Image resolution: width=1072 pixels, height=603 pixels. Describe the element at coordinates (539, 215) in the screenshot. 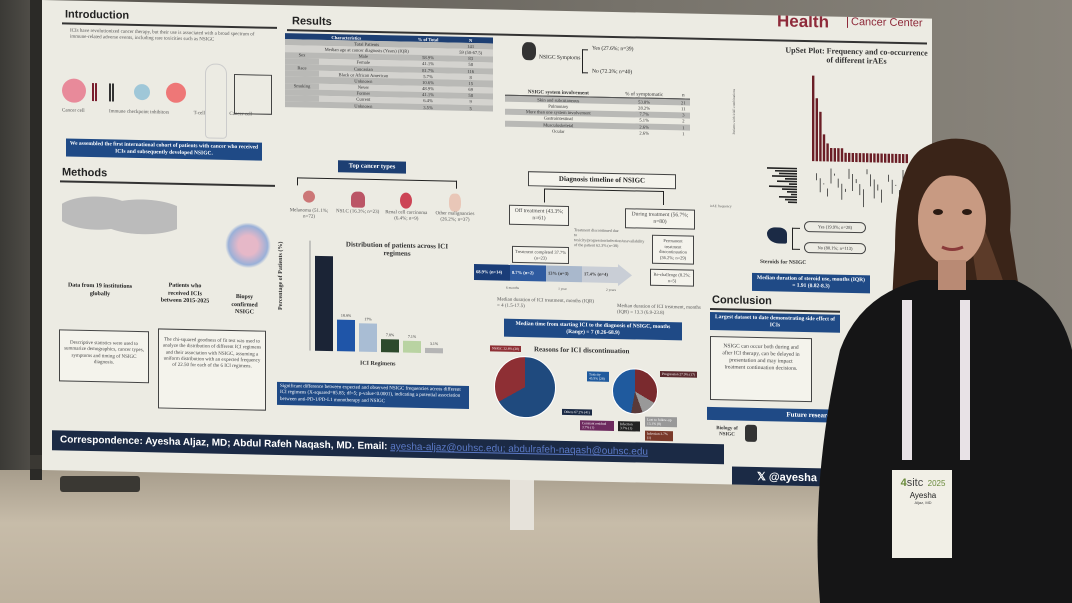

I see `off-treatment-box: Off treatment (43.3%; n=61)` at that location.